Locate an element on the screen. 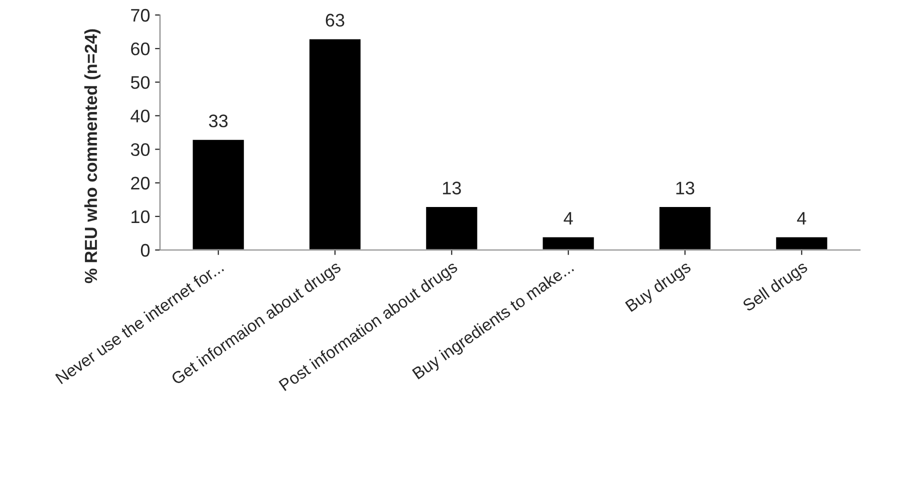  data-label: 63 is located at coordinates (335, 20).